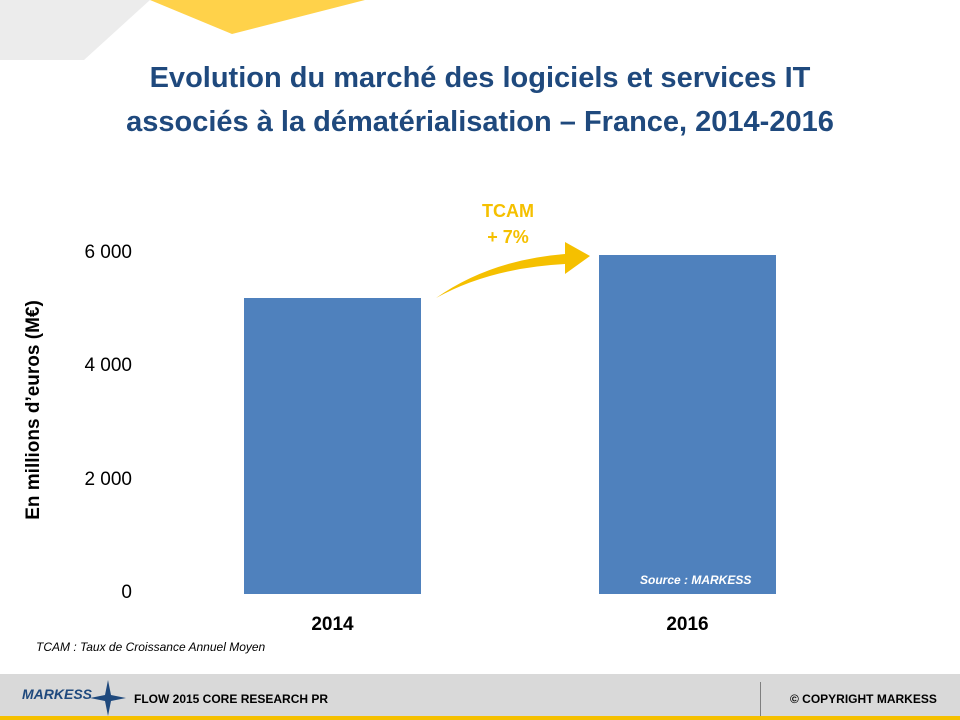  I want to click on footer-divider, so click(760, 699).